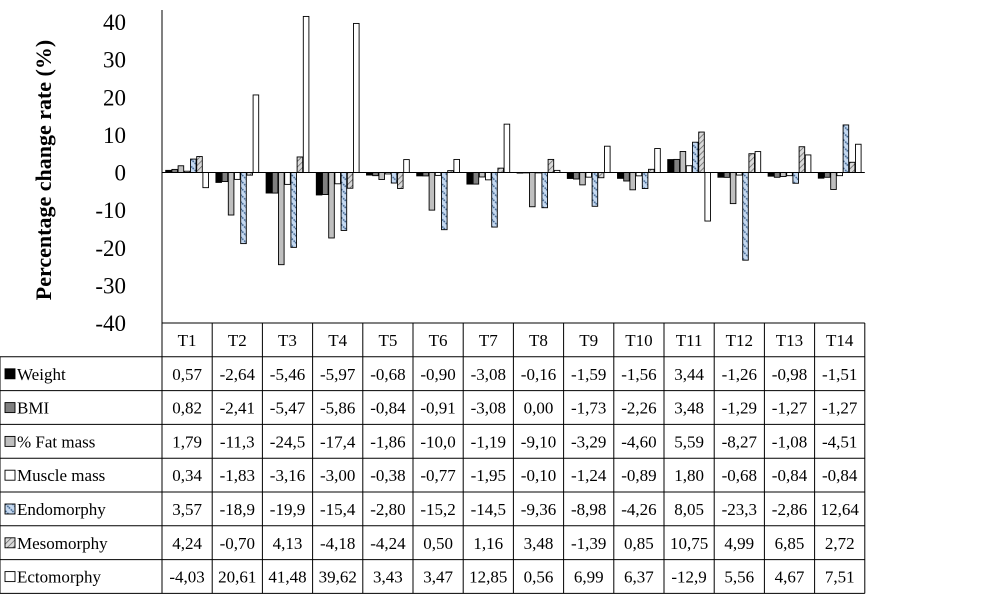 This screenshot has height=607, width=1005. Describe the element at coordinates (287, 441) in the screenshot. I see `table-cell-value: -24,5` at that location.